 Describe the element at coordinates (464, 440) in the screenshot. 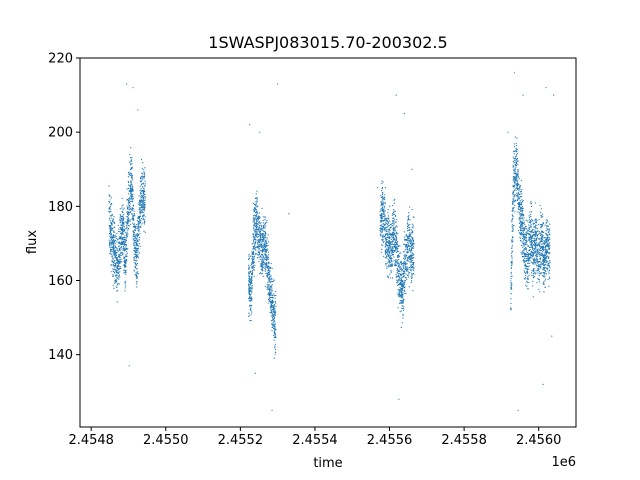

I see `x-tick-label: 2.4558` at that location.